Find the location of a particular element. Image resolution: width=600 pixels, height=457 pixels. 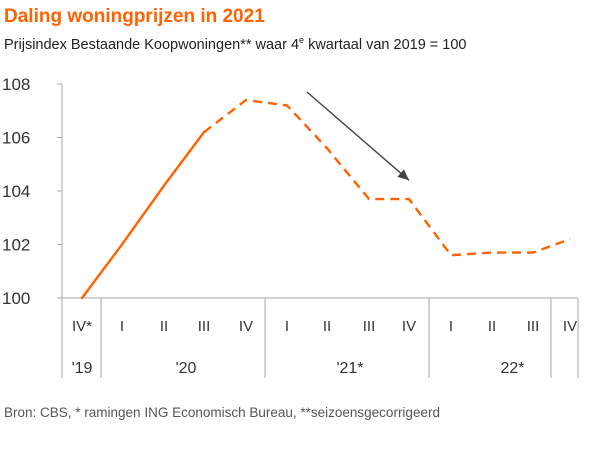

annotation-arrowhead is located at coordinates (403, 175).